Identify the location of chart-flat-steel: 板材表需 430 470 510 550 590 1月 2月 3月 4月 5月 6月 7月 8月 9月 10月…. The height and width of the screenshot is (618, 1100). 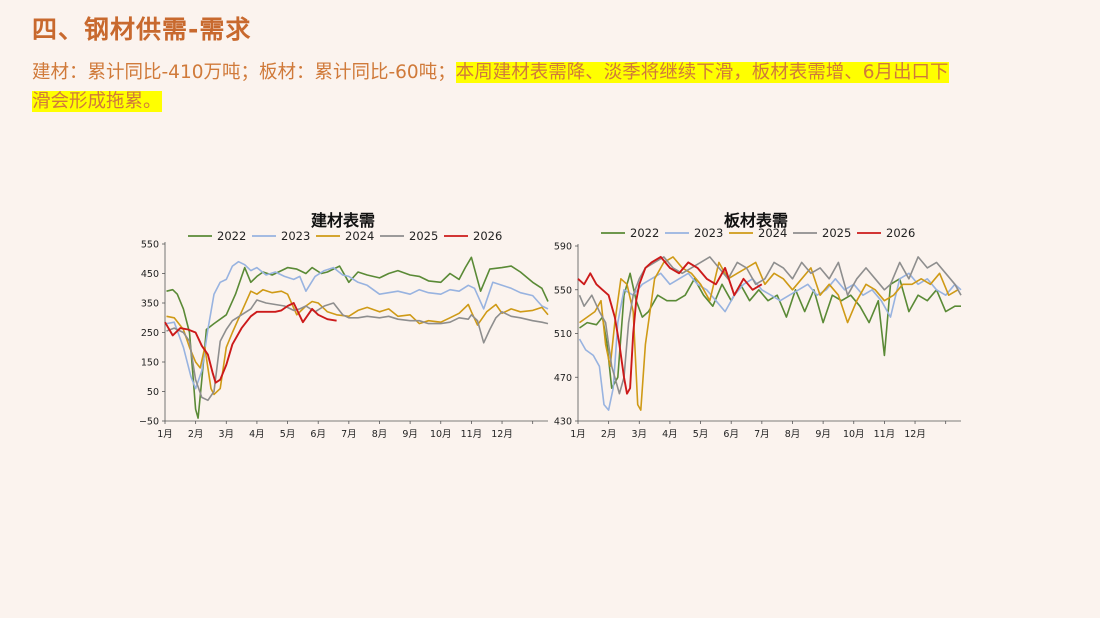
(758, 325).